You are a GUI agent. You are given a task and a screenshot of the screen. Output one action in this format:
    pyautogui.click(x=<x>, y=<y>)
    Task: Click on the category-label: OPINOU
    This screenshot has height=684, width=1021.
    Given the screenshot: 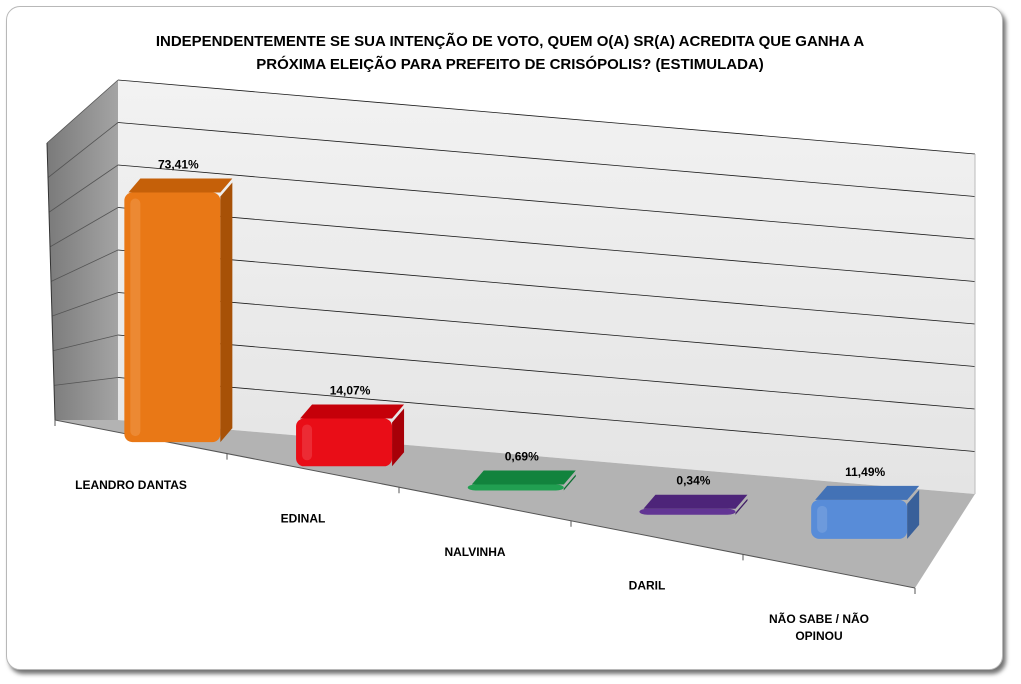 What is the action you would take?
    pyautogui.click(x=818, y=636)
    